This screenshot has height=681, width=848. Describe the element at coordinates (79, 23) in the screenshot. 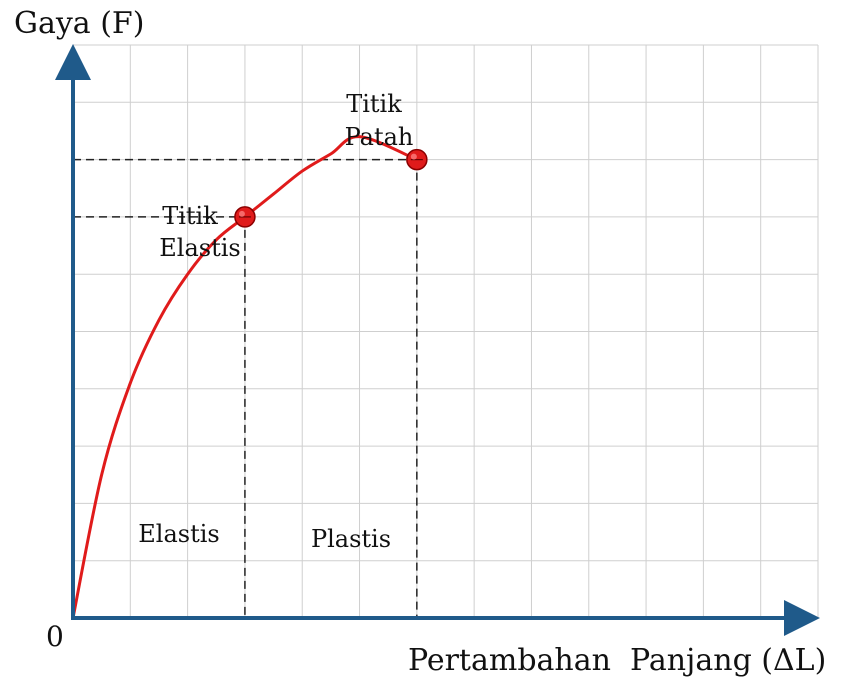

I see `y-axis-label: Gaya (F)` at that location.